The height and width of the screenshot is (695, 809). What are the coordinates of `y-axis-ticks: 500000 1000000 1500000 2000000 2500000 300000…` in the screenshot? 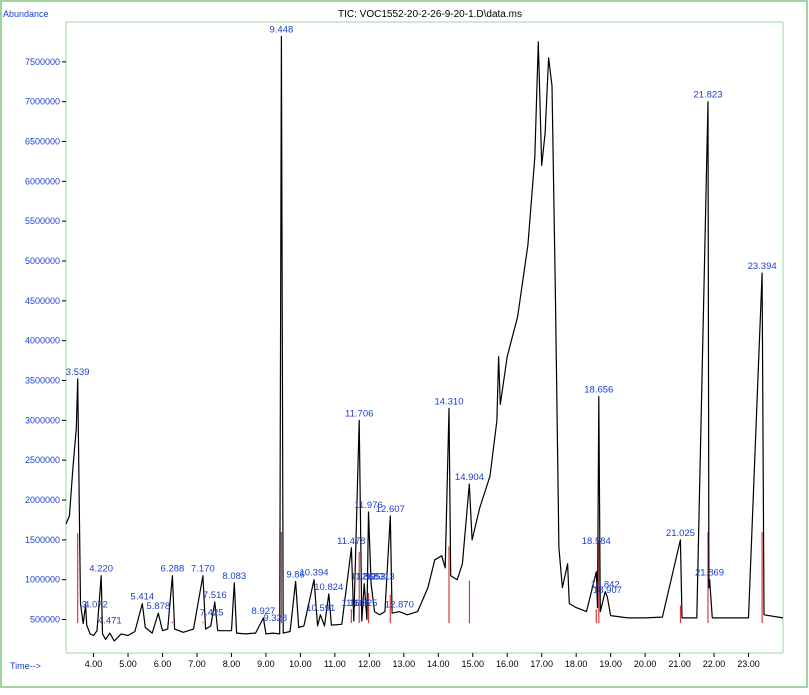 It's located at (45, 341).